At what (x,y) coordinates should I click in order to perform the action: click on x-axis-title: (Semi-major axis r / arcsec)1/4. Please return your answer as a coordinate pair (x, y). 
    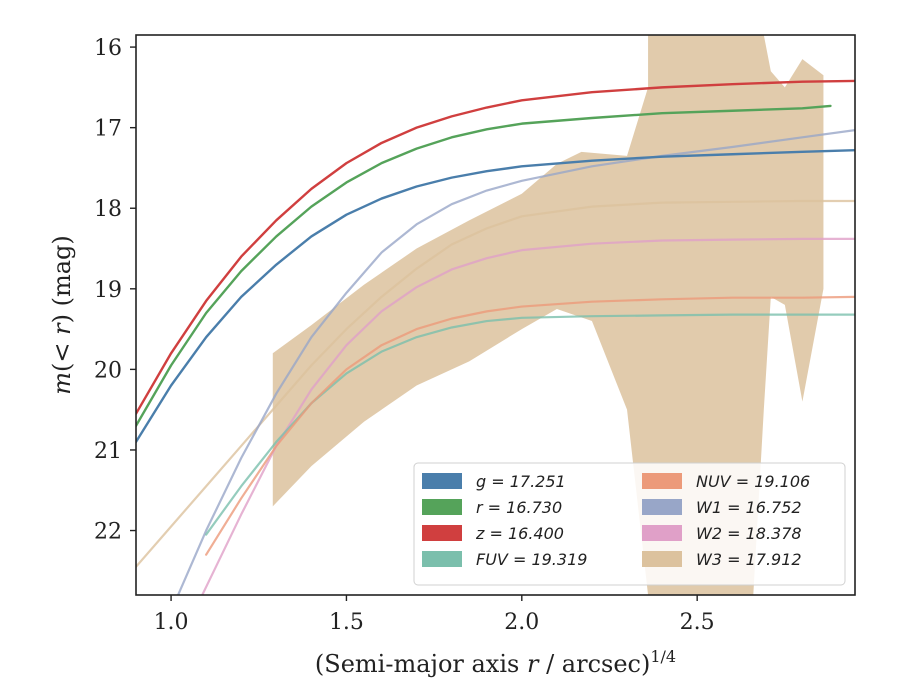
    Looking at the image, I should click on (495, 662).